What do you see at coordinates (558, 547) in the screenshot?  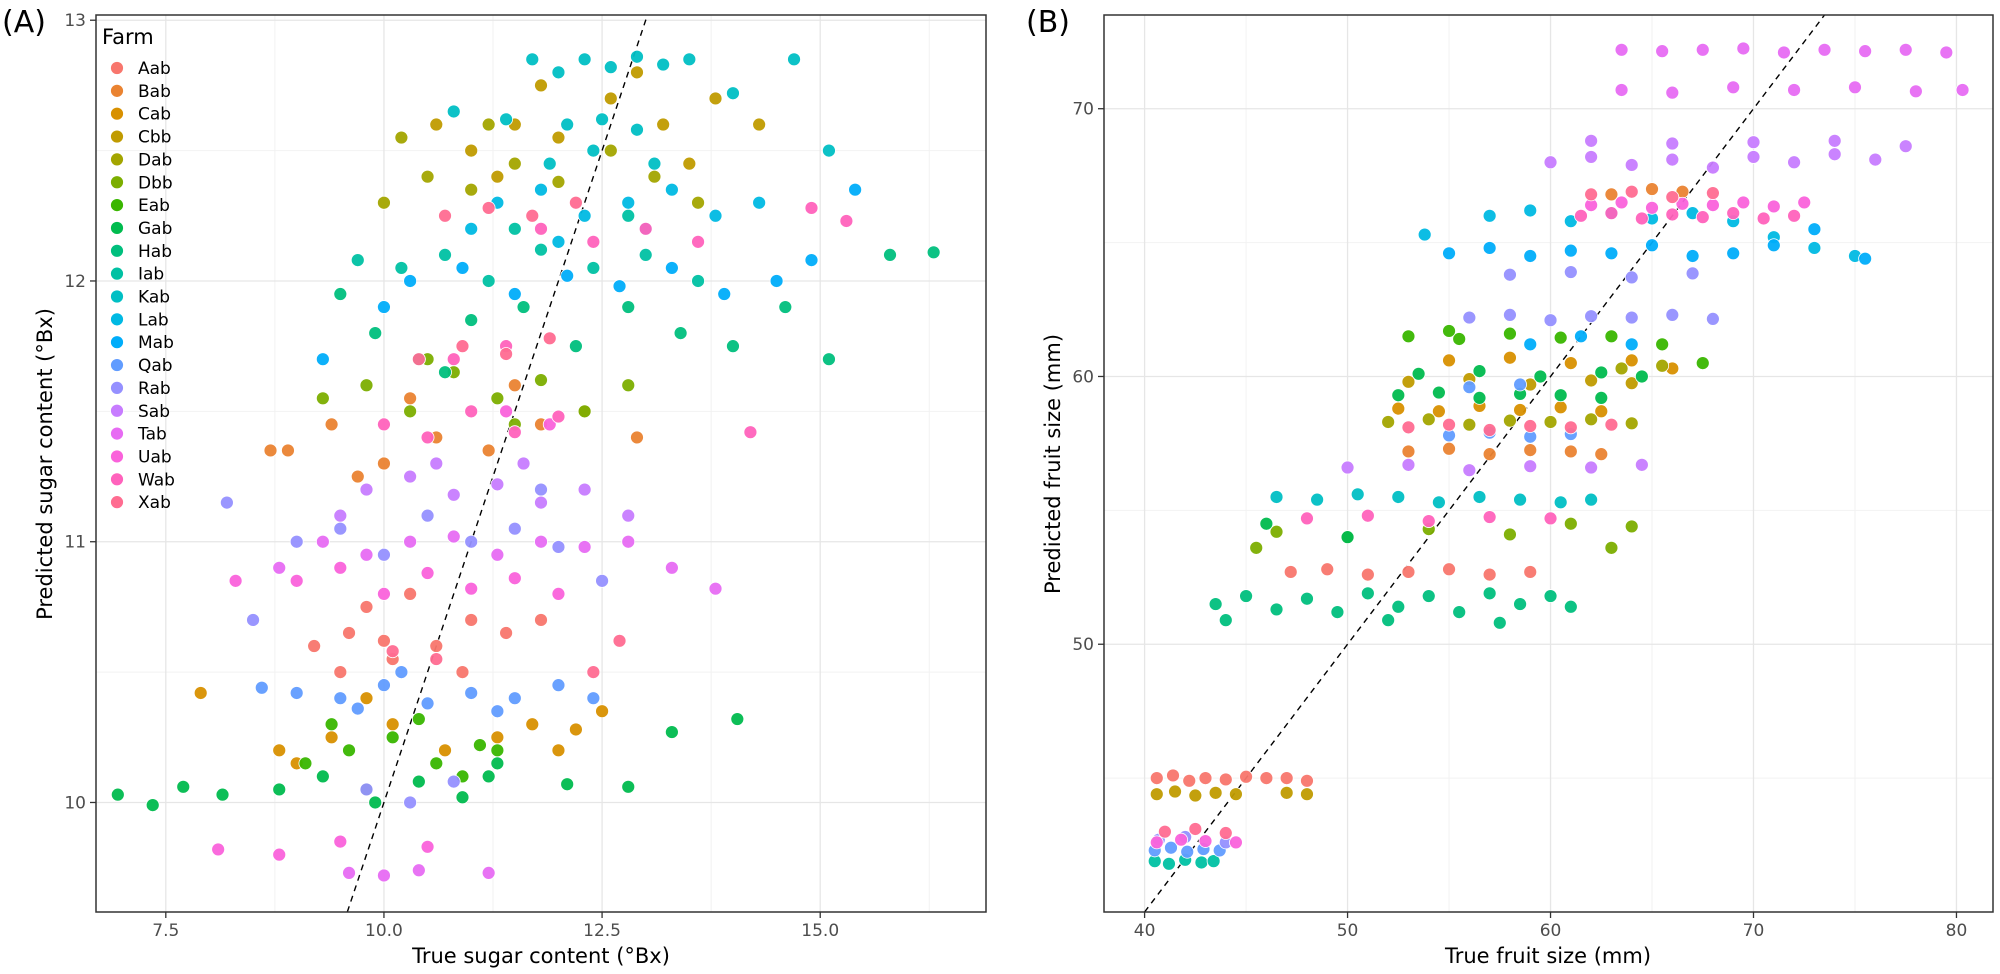 I see `point-rab-a` at bounding box center [558, 547].